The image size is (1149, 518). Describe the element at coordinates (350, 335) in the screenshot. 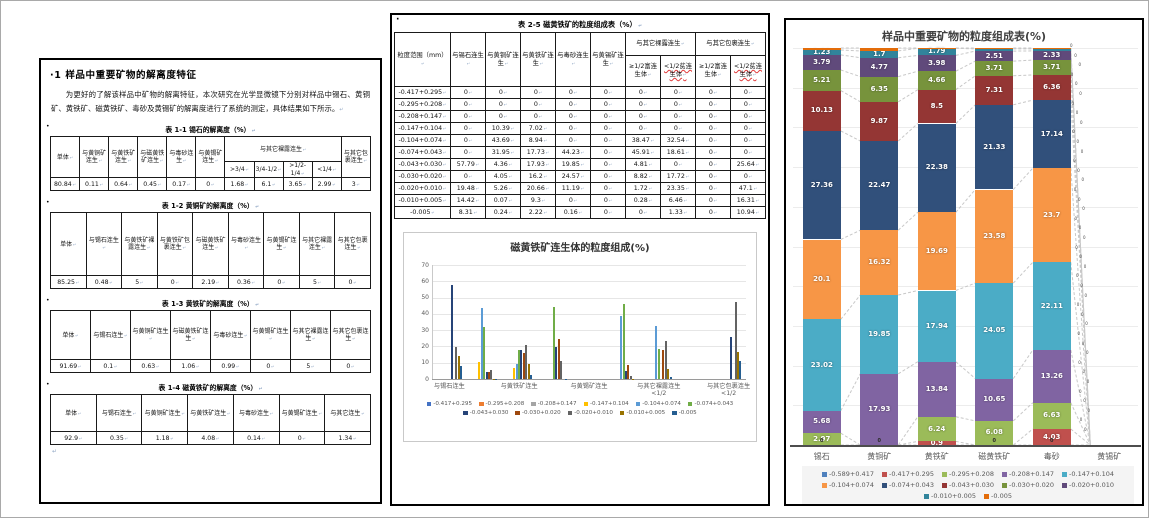

I see `column-header: 与其它包裹连生` at that location.